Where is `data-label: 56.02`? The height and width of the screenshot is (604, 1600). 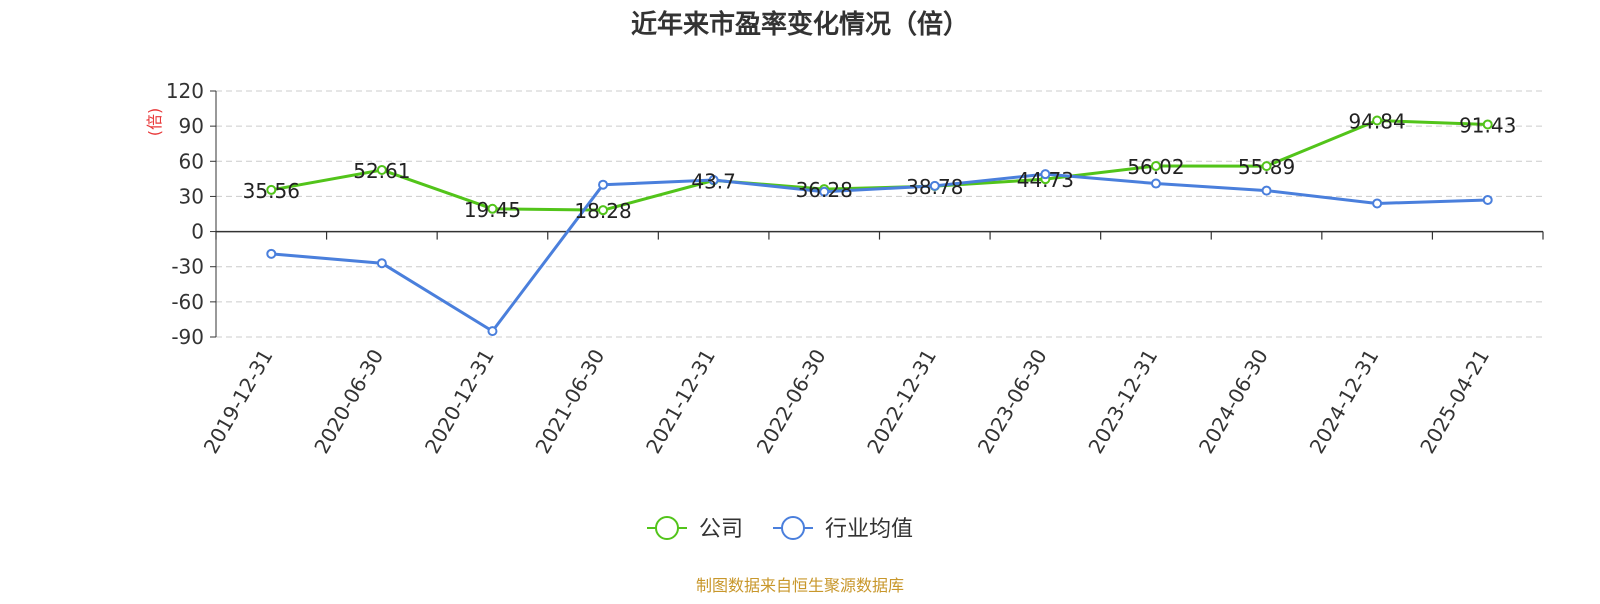
data-label: 56.02 is located at coordinates (1155, 167).